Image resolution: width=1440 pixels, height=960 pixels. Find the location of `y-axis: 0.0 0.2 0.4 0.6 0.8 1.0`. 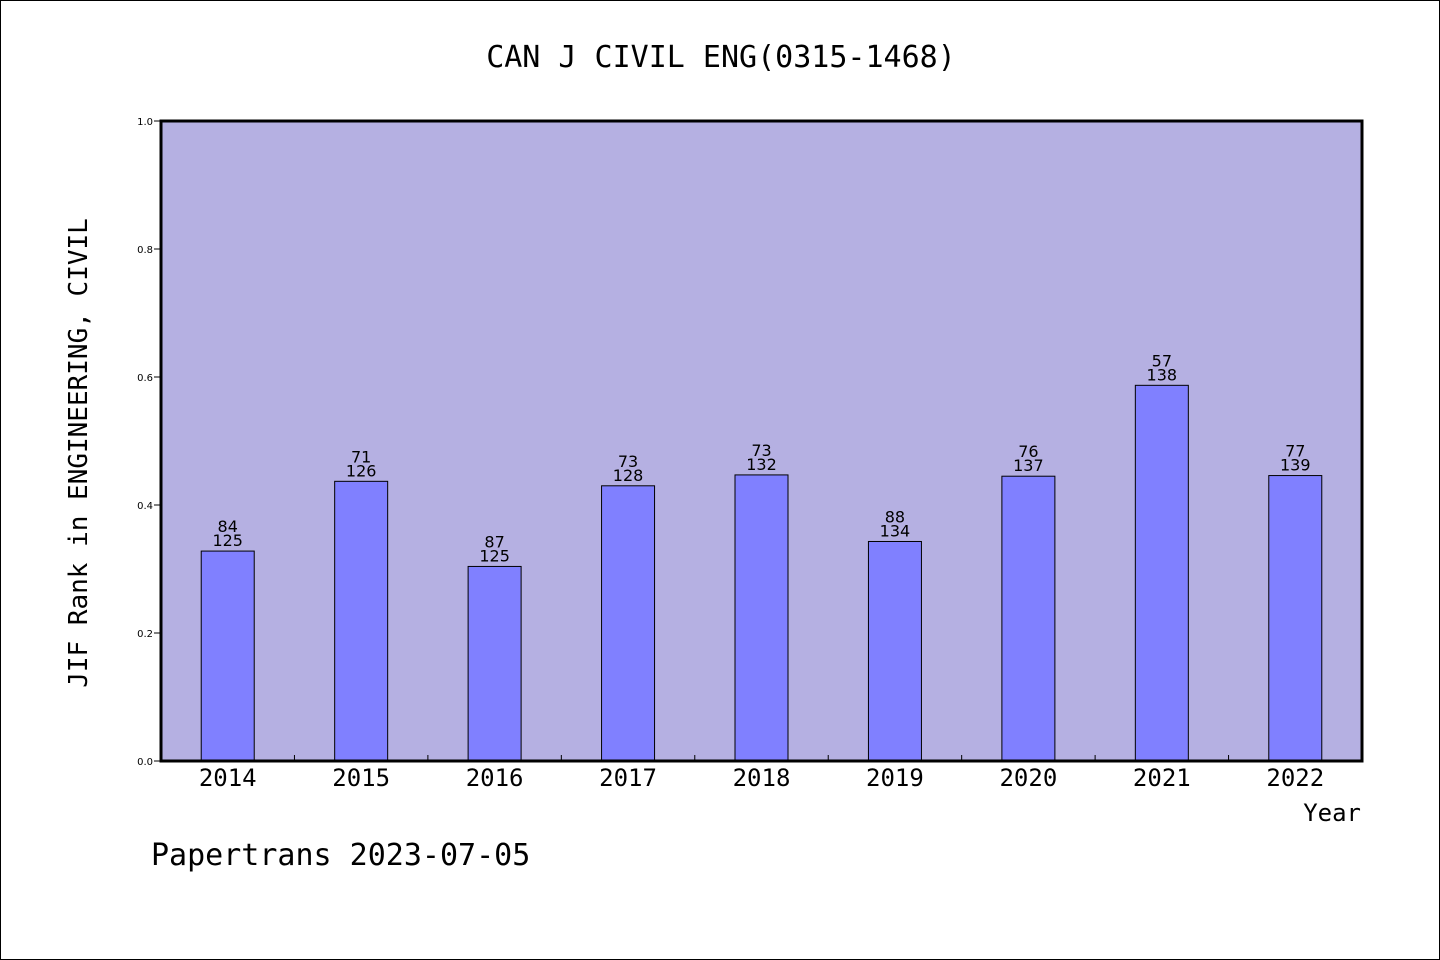

y-axis: 0.0 0.2 0.4 0.6 0.8 1.0 is located at coordinates (149, 442).